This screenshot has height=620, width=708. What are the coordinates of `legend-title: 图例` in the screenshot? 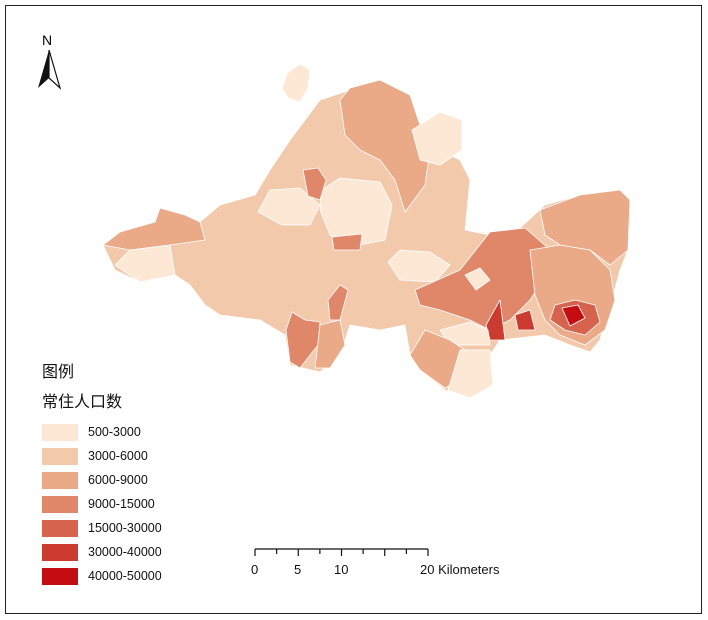 It's located at (58, 371).